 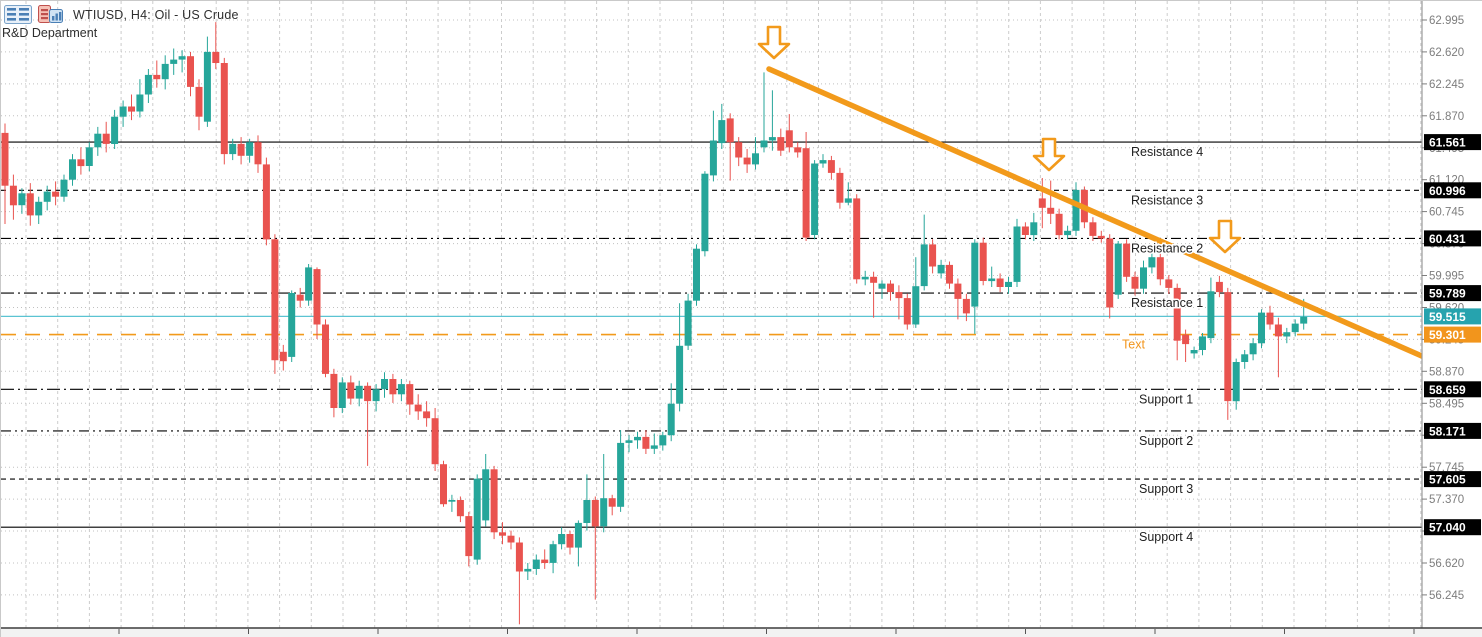 I want to click on svg-text: 57.605, so click(x=1447, y=480).